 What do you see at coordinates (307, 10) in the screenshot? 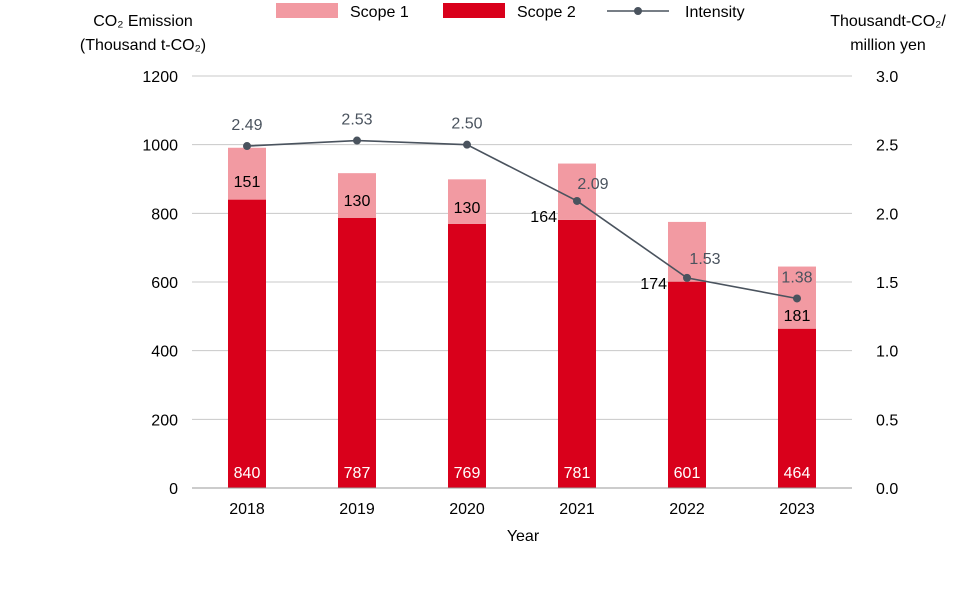
I see `legend-swatch-scope1` at bounding box center [307, 10].